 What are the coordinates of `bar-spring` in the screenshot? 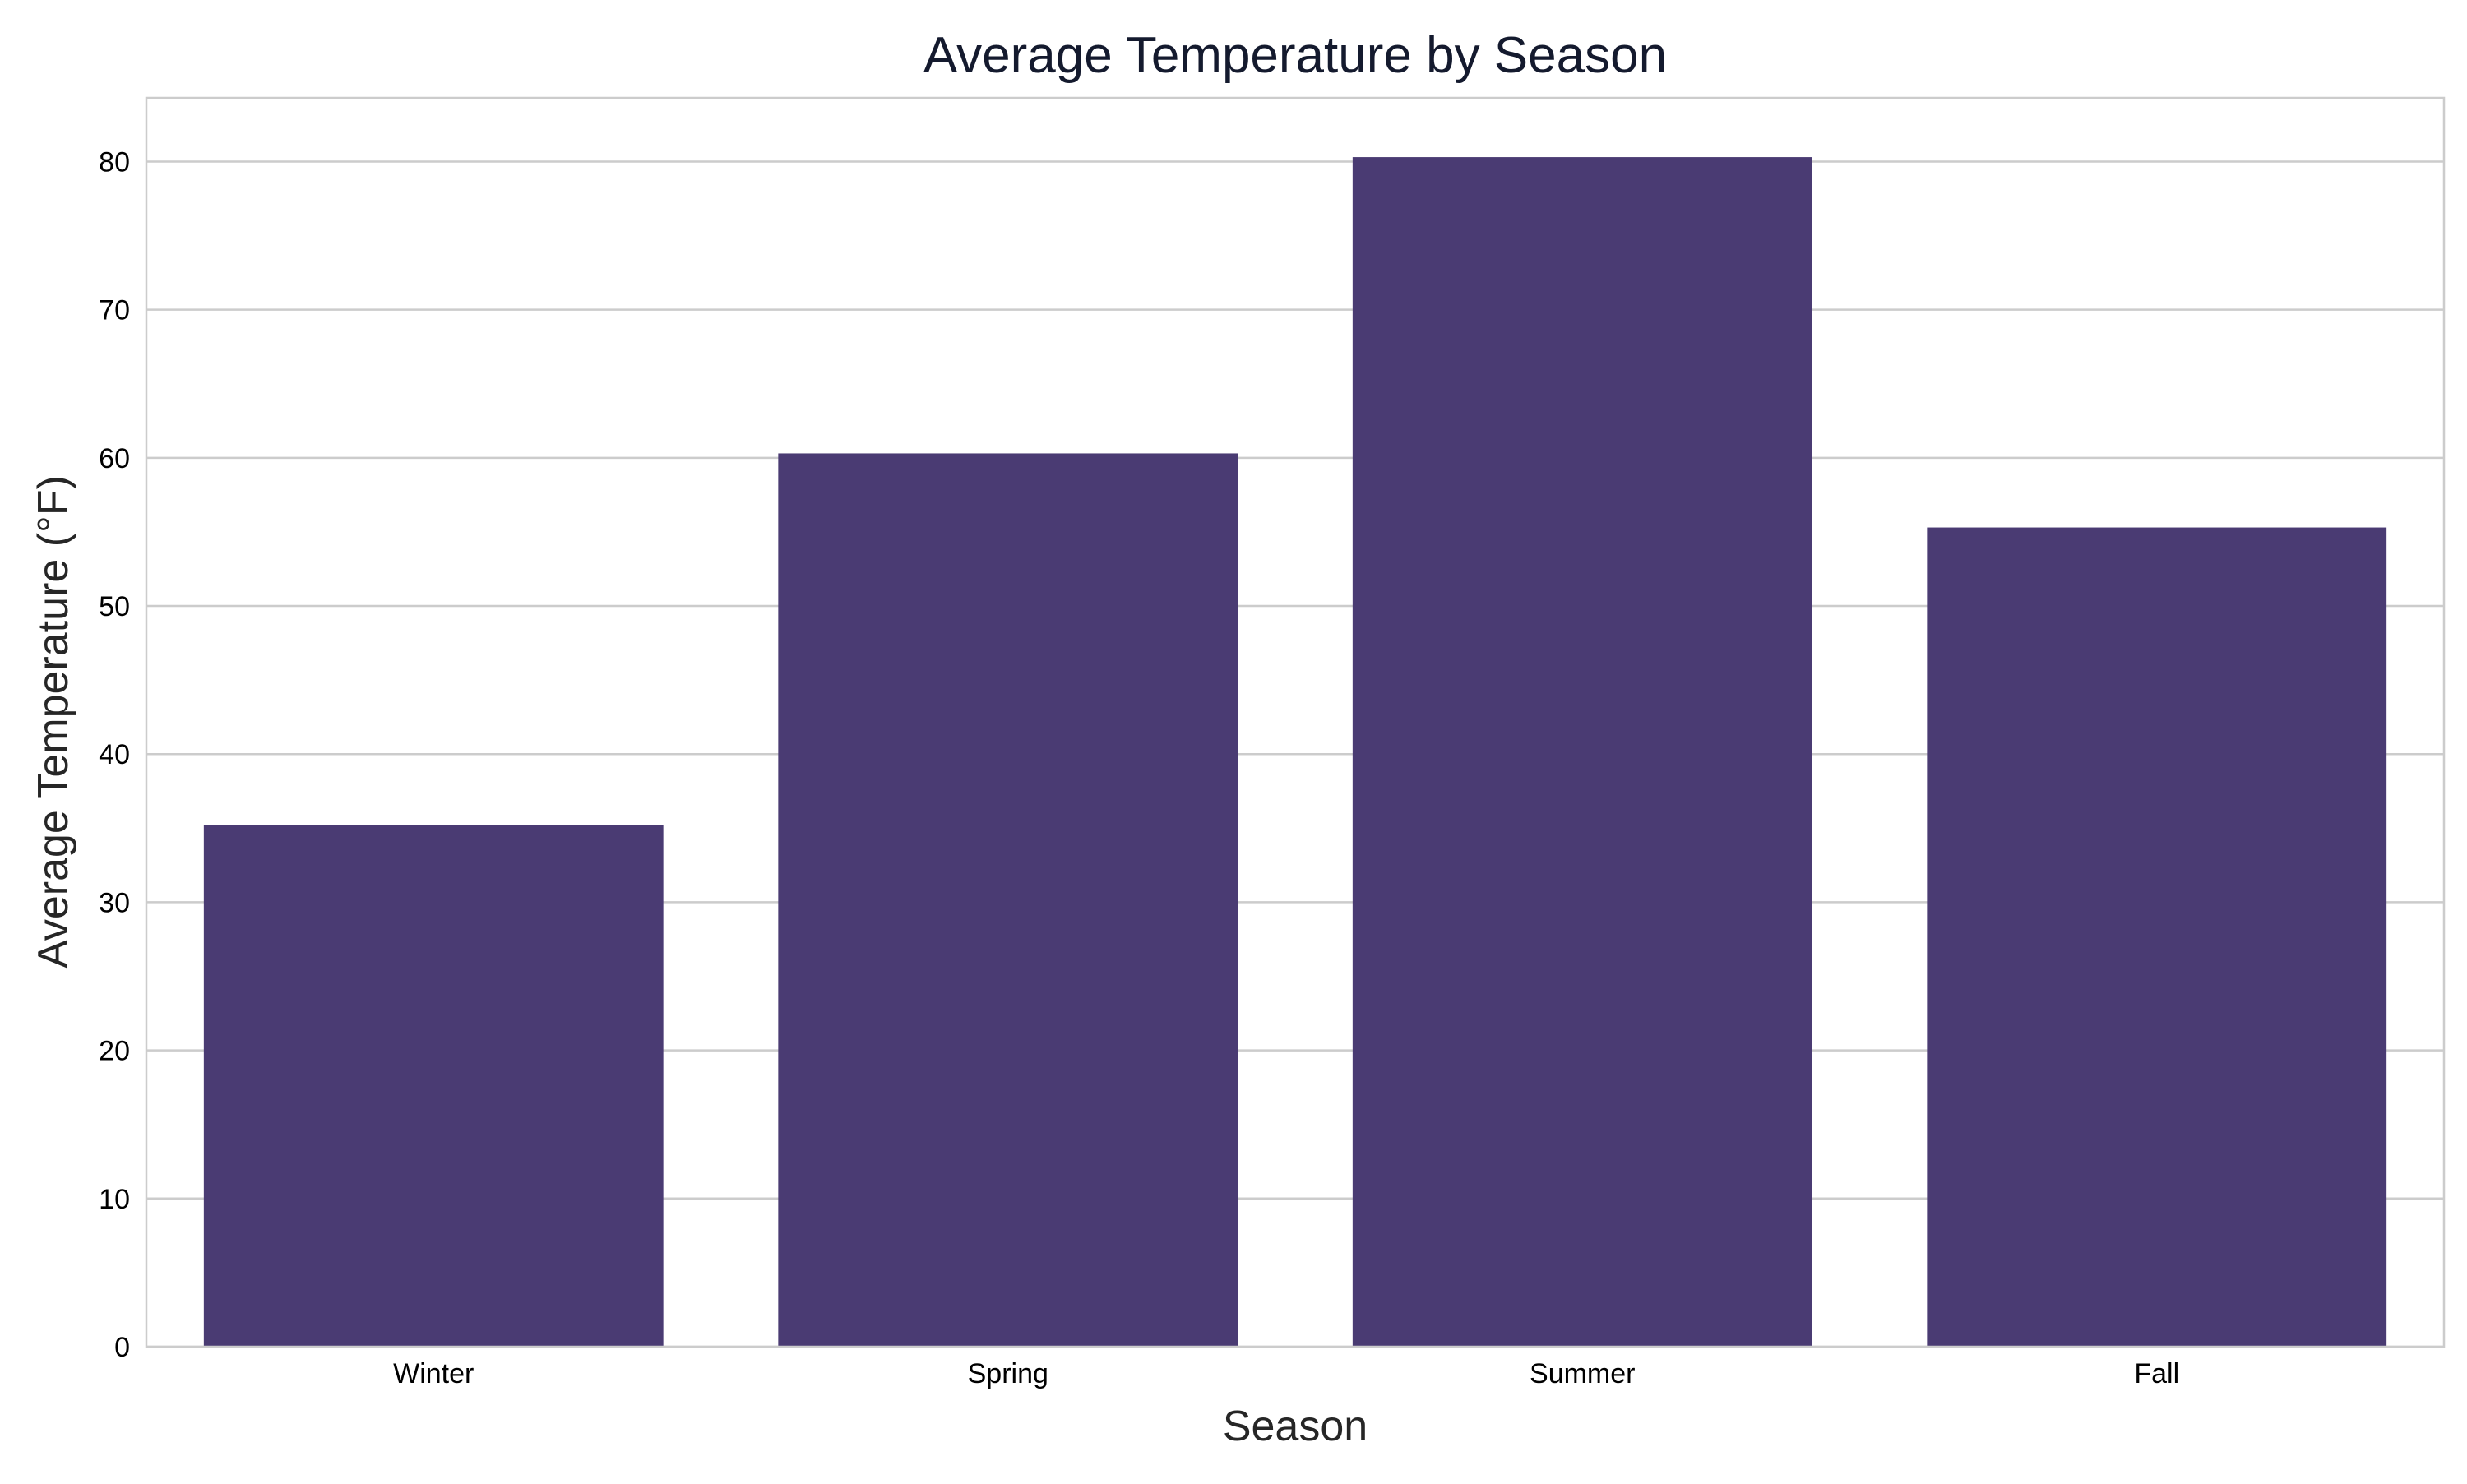 It's located at (1008, 900).